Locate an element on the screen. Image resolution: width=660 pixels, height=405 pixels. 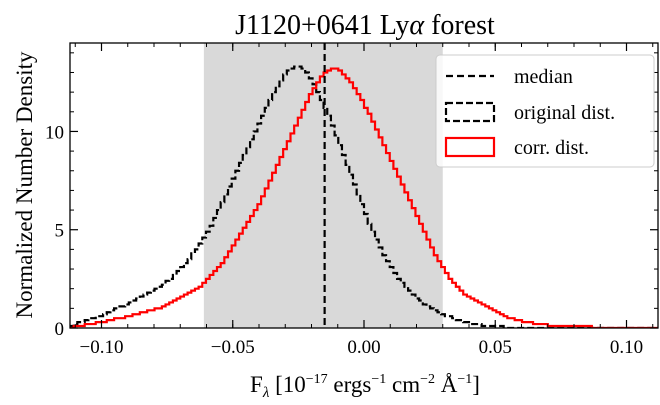
x-tick-label: −0.05 is located at coordinates (233, 347).